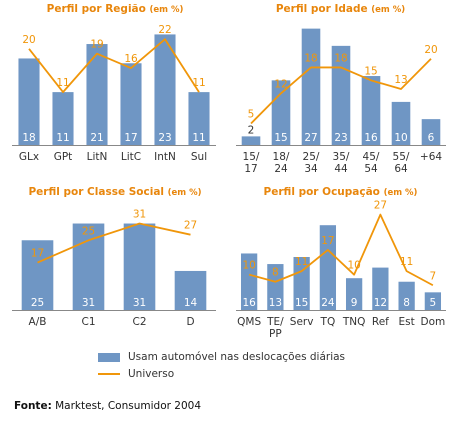 The image size is (458, 423). I want to click on universo-value-label: 31, so click(139, 215).